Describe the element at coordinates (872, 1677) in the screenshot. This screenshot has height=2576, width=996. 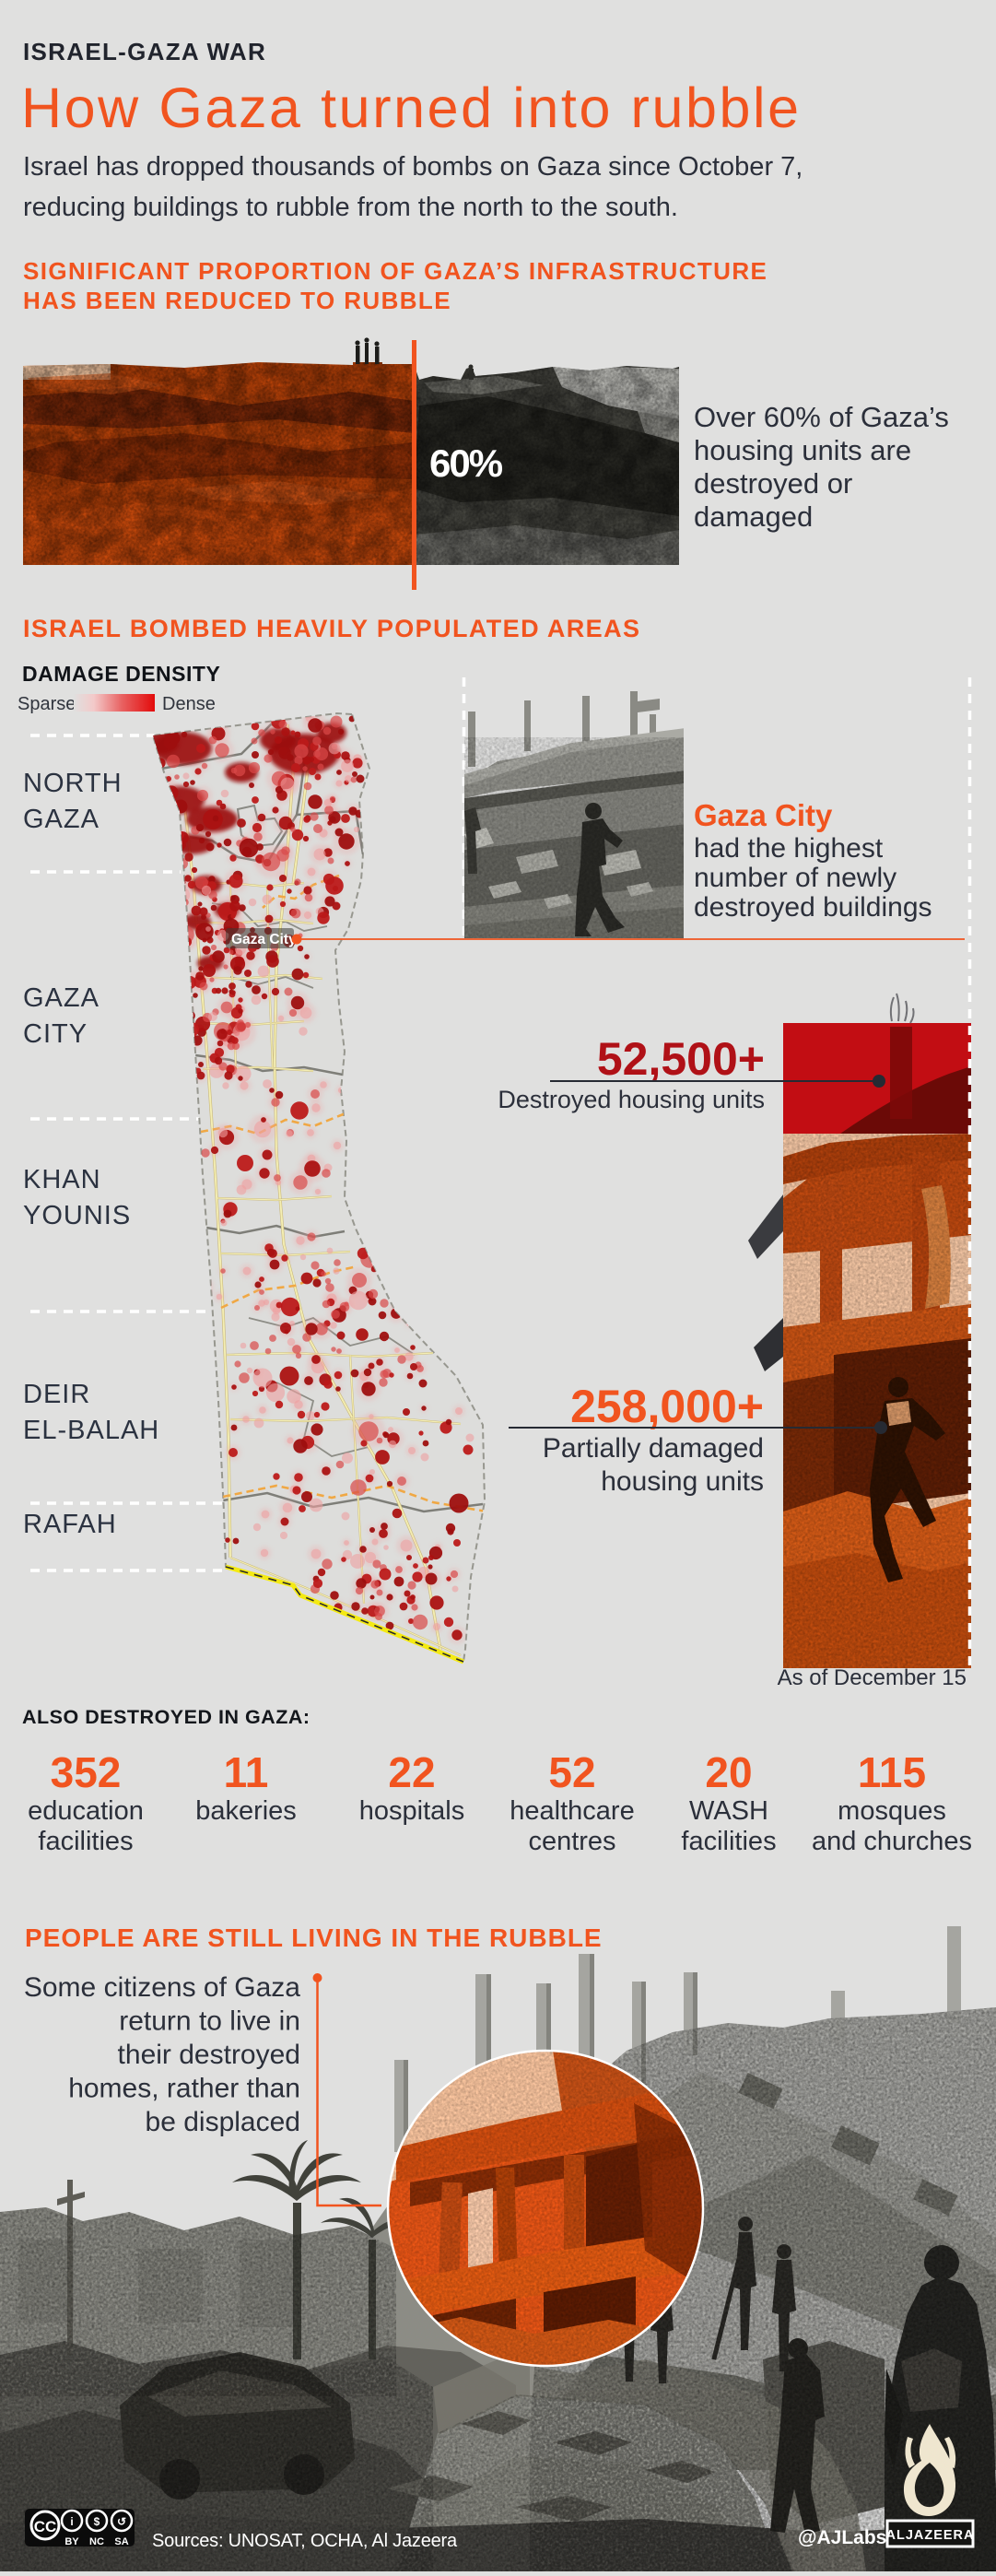
I see `svg-text: As of December 15` at that location.